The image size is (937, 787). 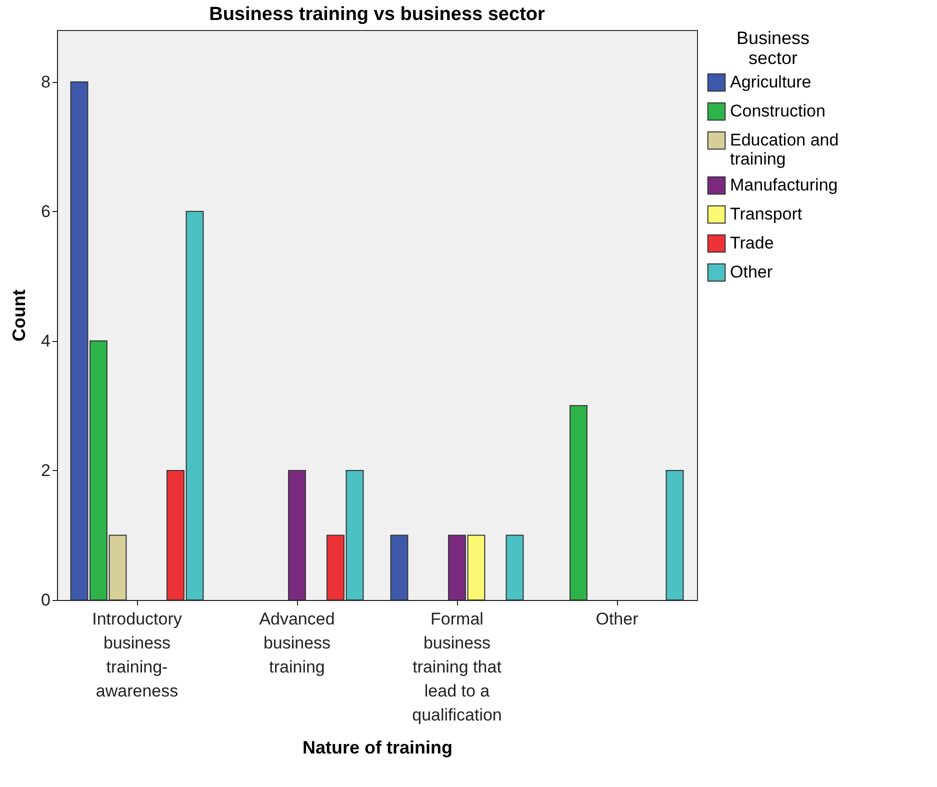 I want to click on y-tick-label: 8, so click(x=45, y=82).